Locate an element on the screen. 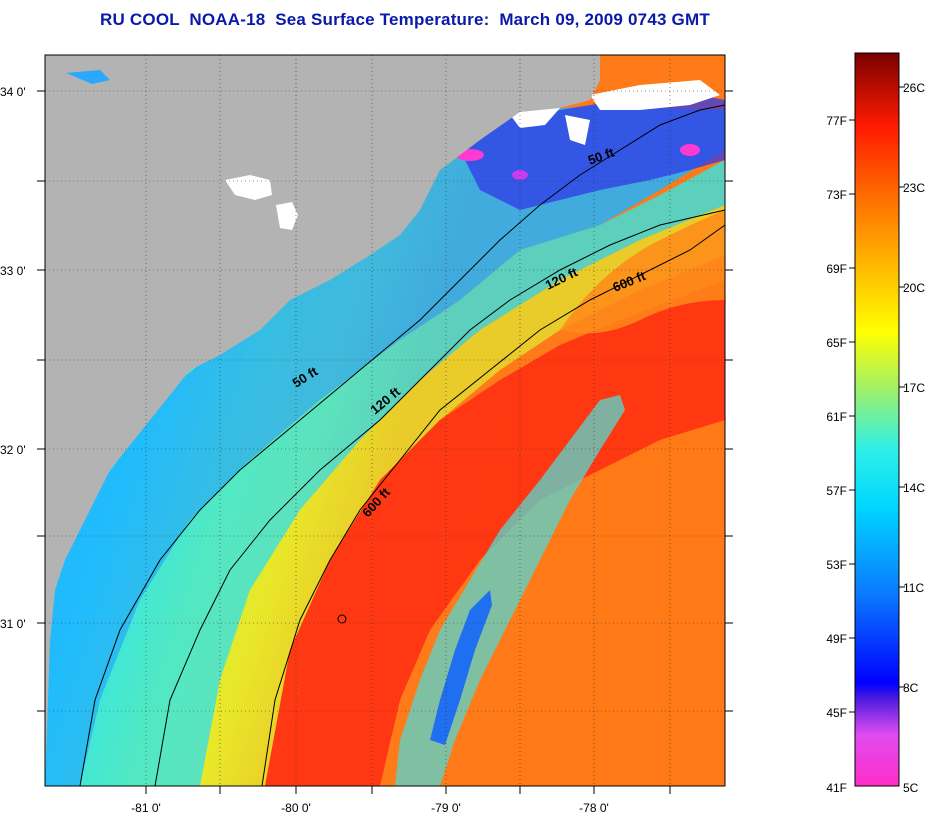 Image resolution: width=928 pixels, height=817 pixels. cb-f-53: 53F is located at coordinates (836, 565).